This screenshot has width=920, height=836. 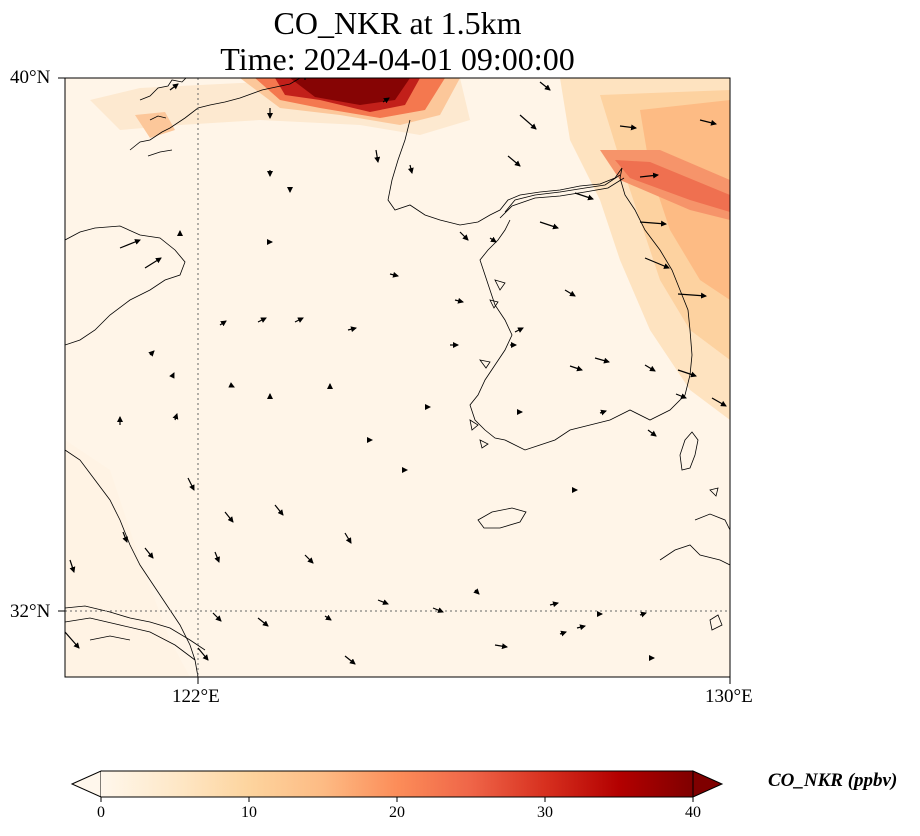 What do you see at coordinates (397, 786) in the screenshot?
I see `colorbar` at bounding box center [397, 786].